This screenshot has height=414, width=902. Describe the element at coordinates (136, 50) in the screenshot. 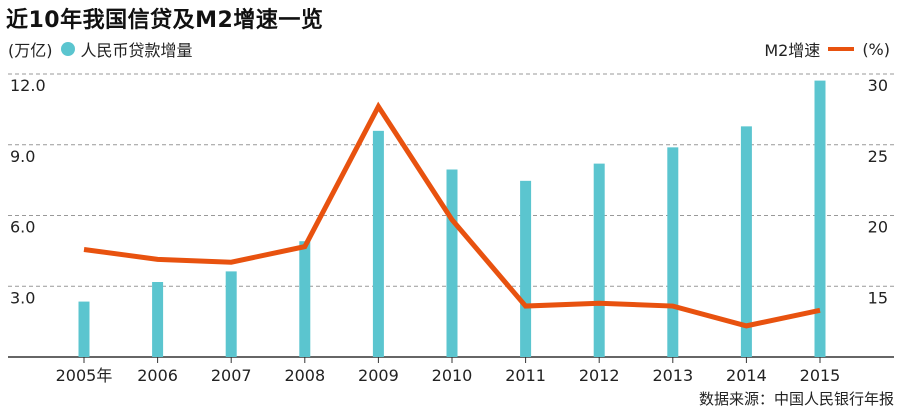

I see `bar-legend-label: 人民币贷款增量` at that location.